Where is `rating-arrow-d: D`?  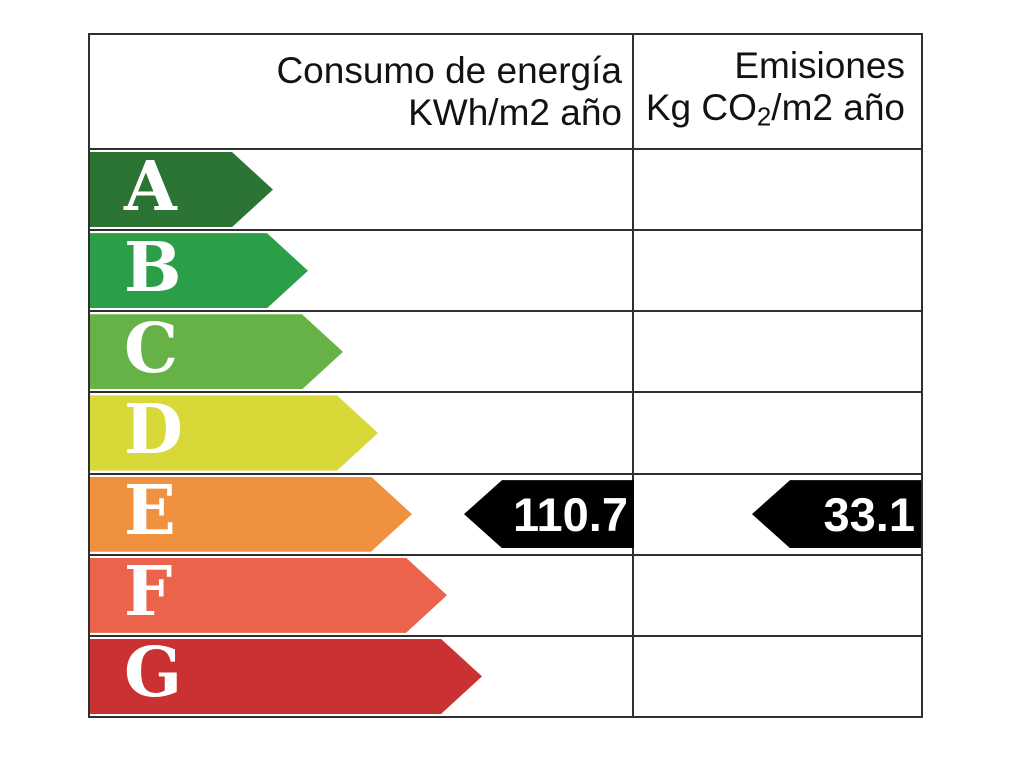 rating-arrow-d: D is located at coordinates (234, 432).